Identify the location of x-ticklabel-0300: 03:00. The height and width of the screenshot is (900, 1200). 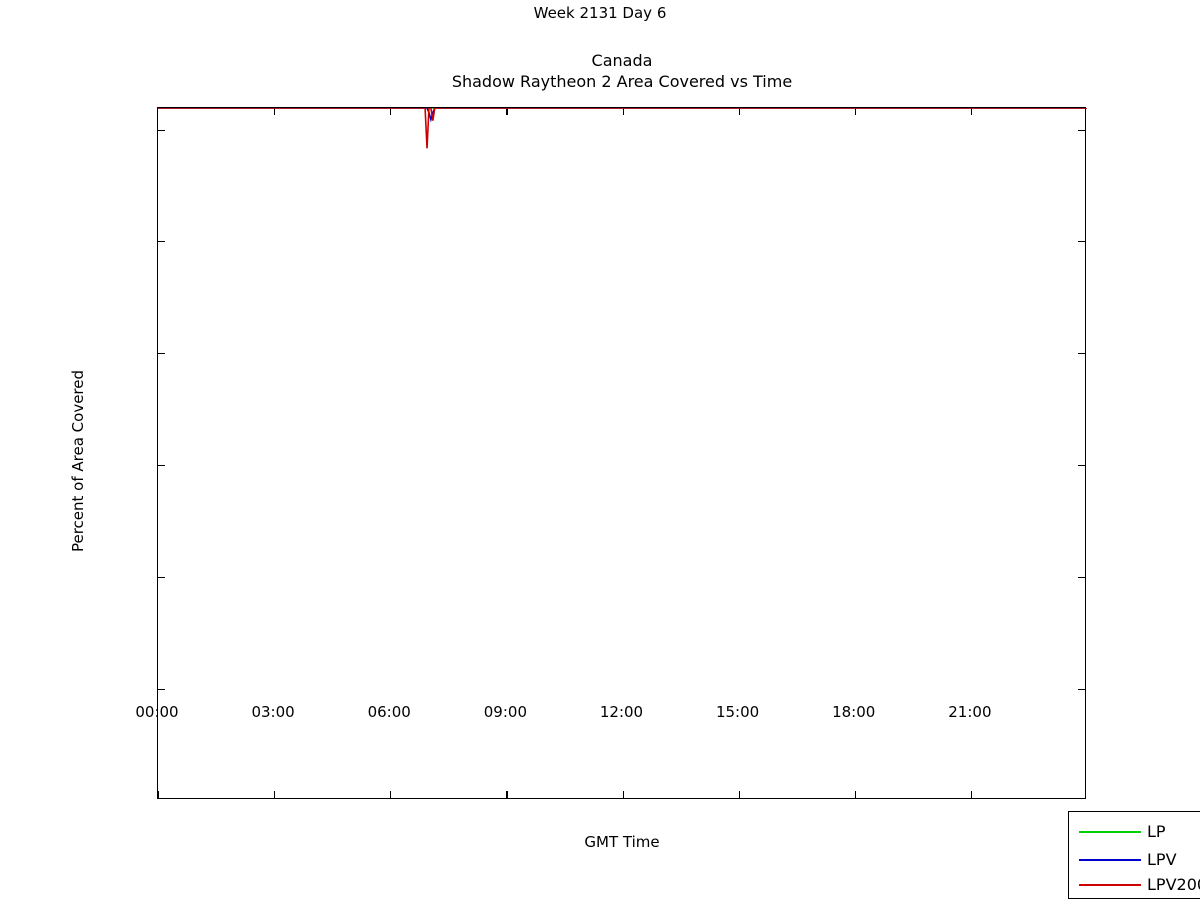
(273, 712).